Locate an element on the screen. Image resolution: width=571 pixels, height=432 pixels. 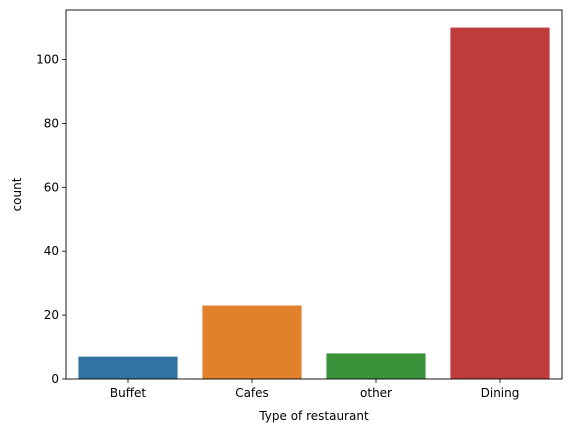
x-tick-label: Cafes is located at coordinates (252, 393).